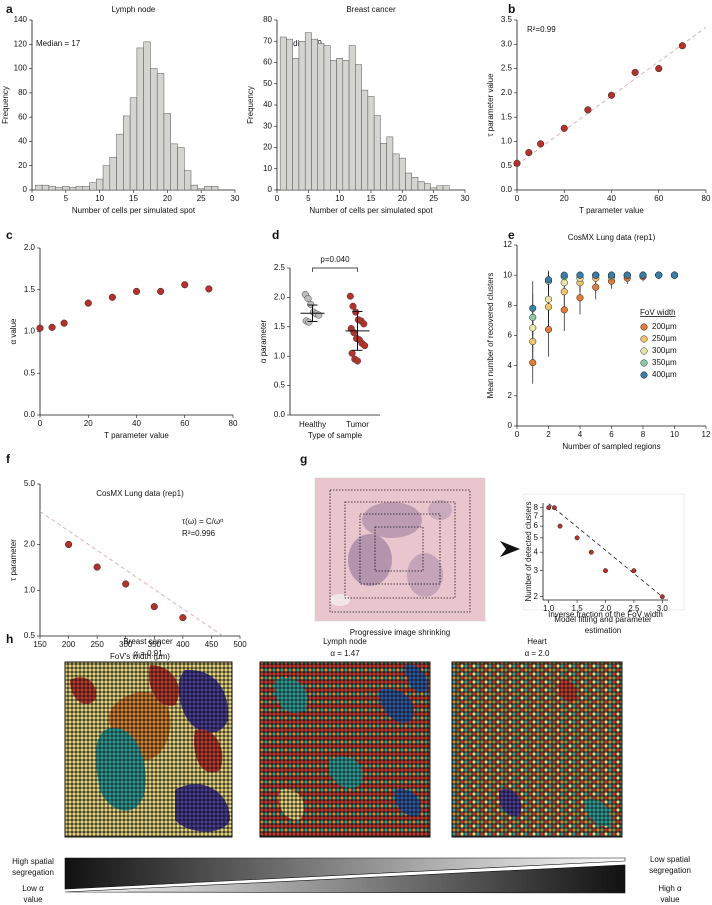 The width and height of the screenshot is (712, 905). What do you see at coordinates (658, 198) in the screenshot?
I see `x-tick-label: 60` at bounding box center [658, 198].